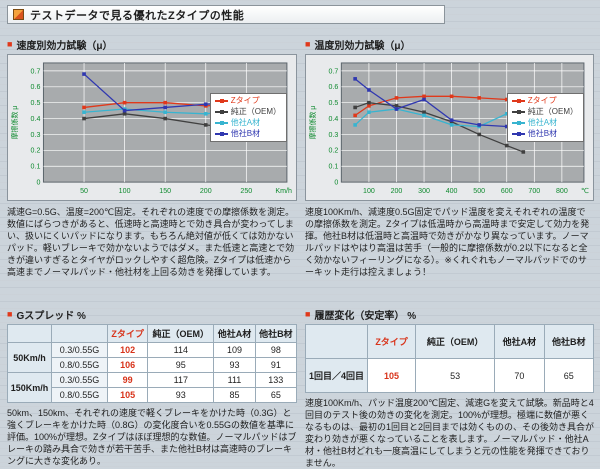 The width and height of the screenshot is (600, 469). Describe the element at coordinates (234, 350) in the screenshot. I see `table-cell: 109` at that location.